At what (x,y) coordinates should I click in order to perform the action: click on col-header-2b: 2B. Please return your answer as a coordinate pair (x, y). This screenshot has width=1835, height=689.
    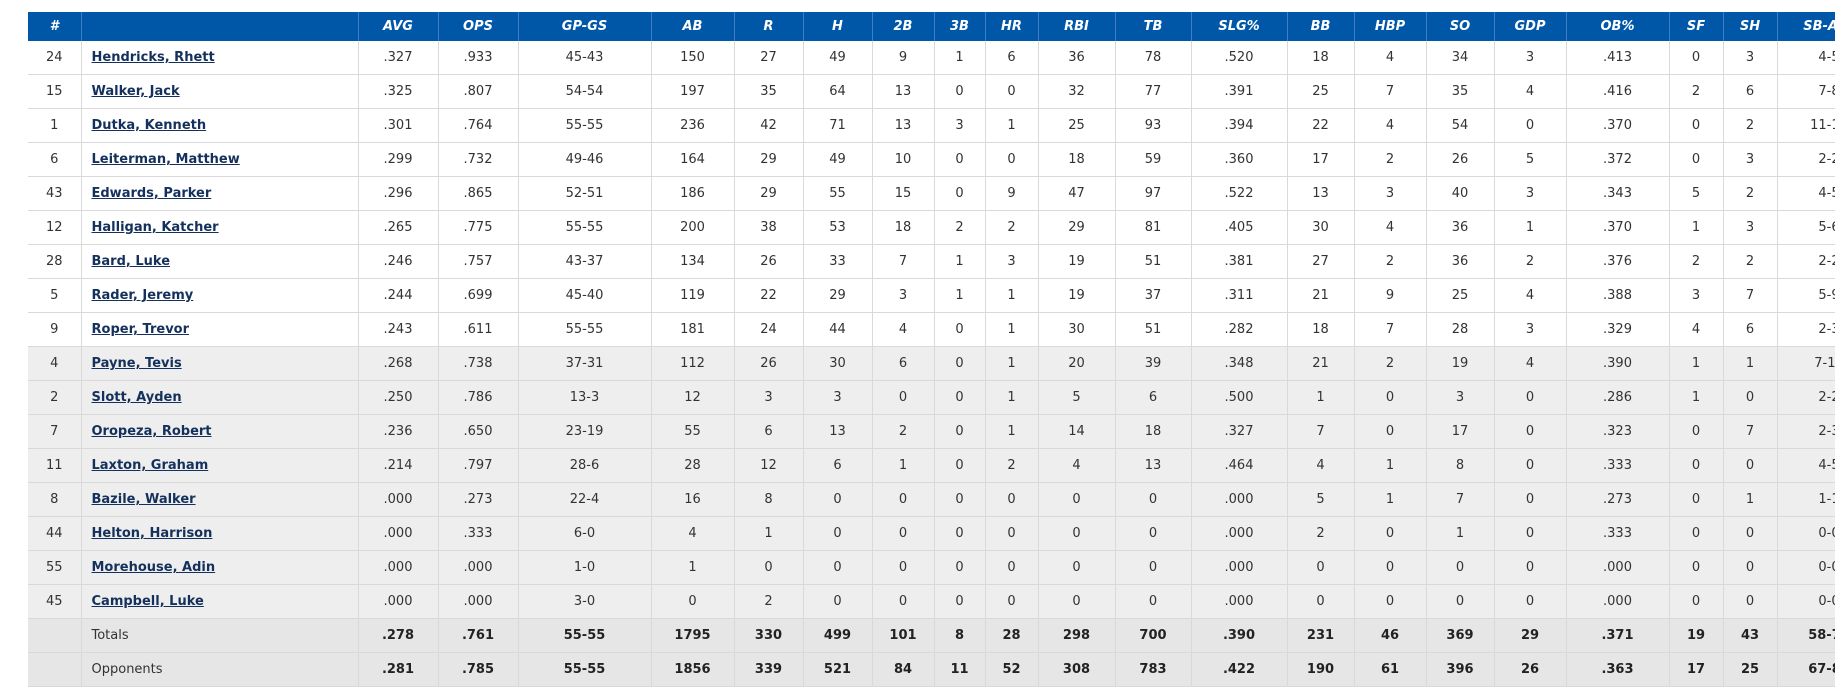
    Looking at the image, I should click on (903, 26).